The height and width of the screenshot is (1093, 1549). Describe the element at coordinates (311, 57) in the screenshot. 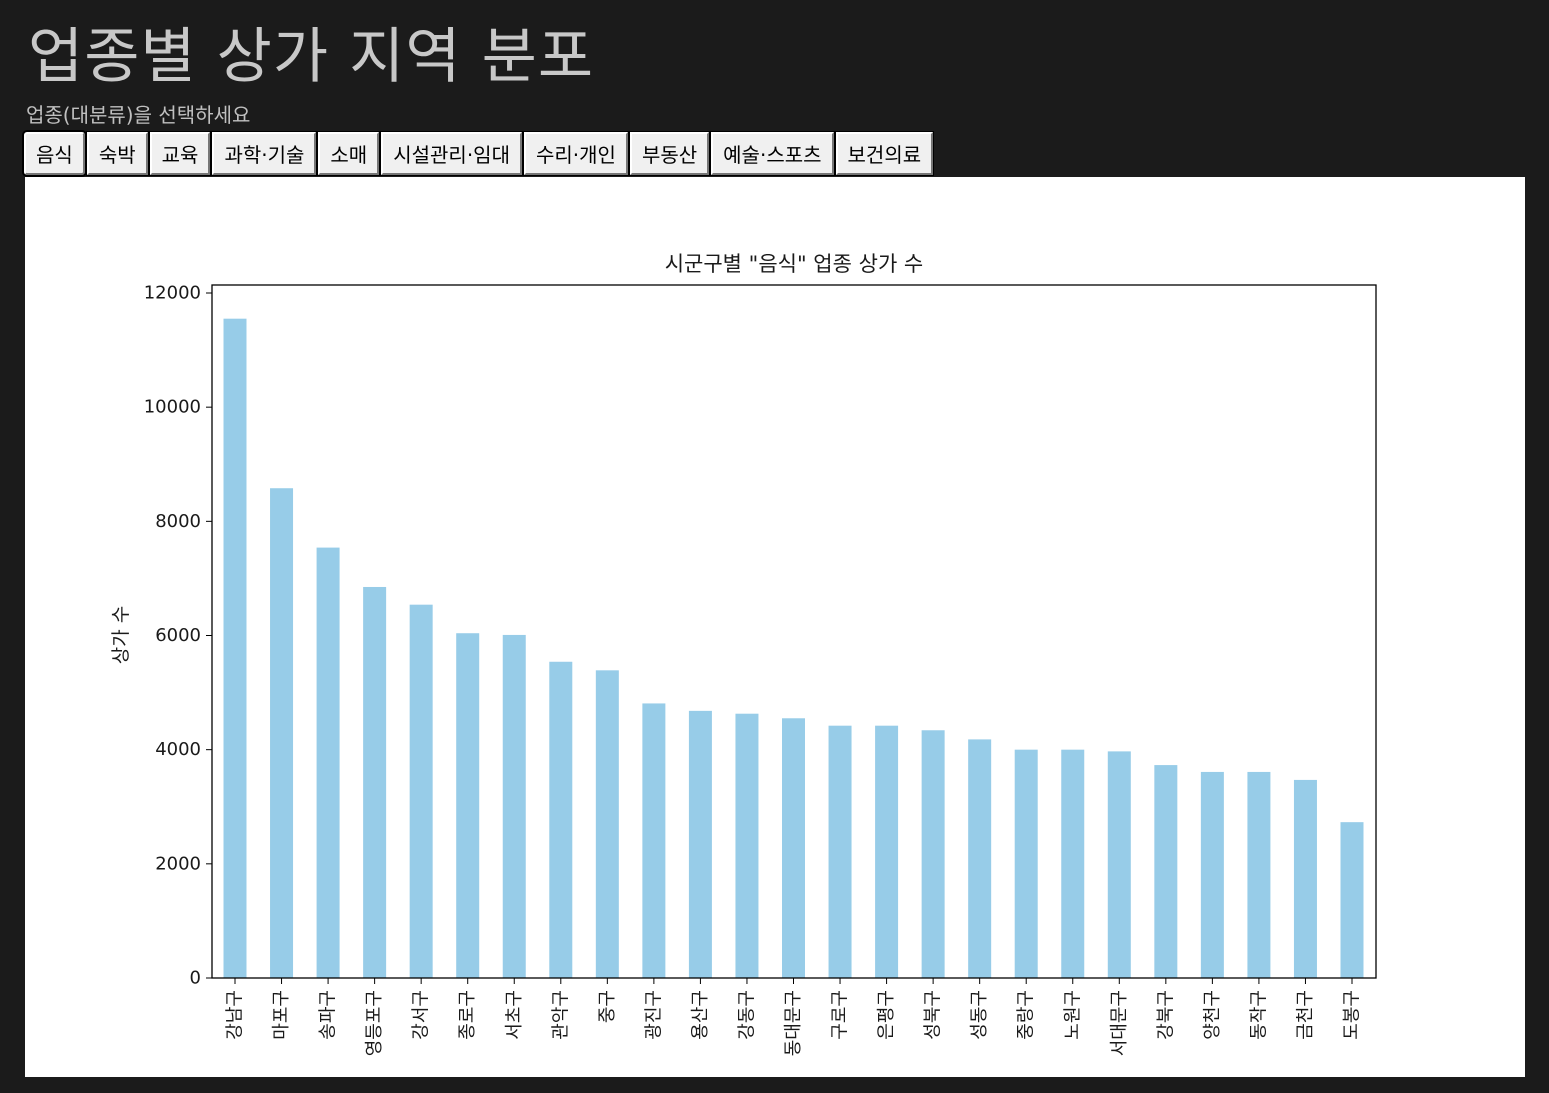

I see `page-title: 업종별 상가 지역 분포` at that location.